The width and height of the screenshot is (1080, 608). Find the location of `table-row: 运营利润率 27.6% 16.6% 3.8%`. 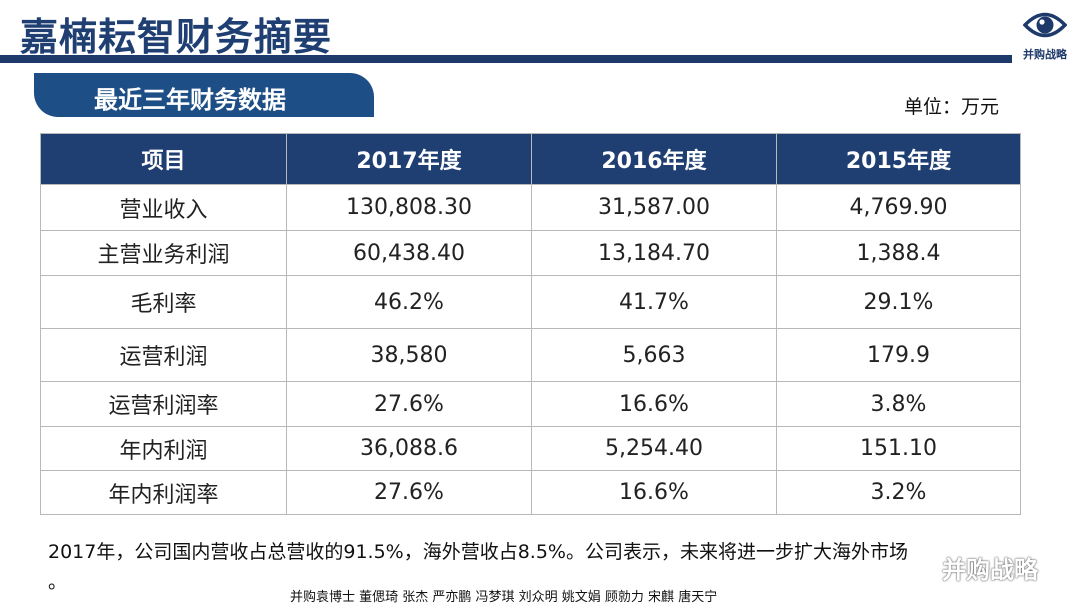

table-row: 运营利润率 27.6% 16.6% 3.8% is located at coordinates (530, 404).